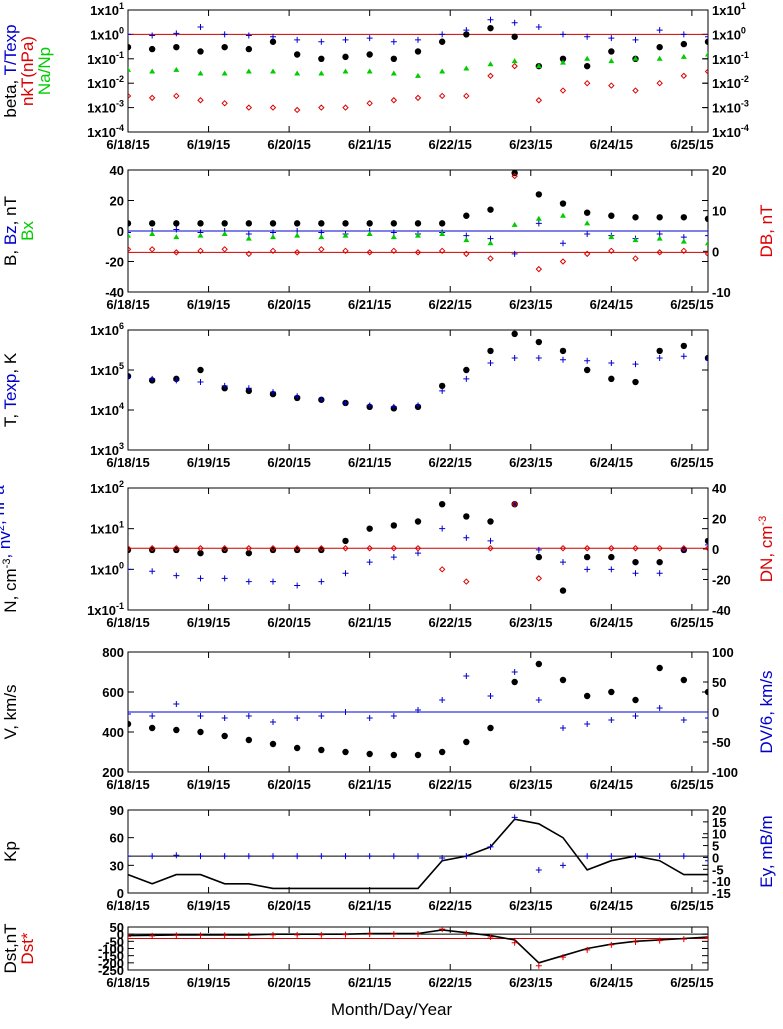  What do you see at coordinates (721, 881) in the screenshot?
I see `y-tick-label-right: -10` at bounding box center [721, 881].